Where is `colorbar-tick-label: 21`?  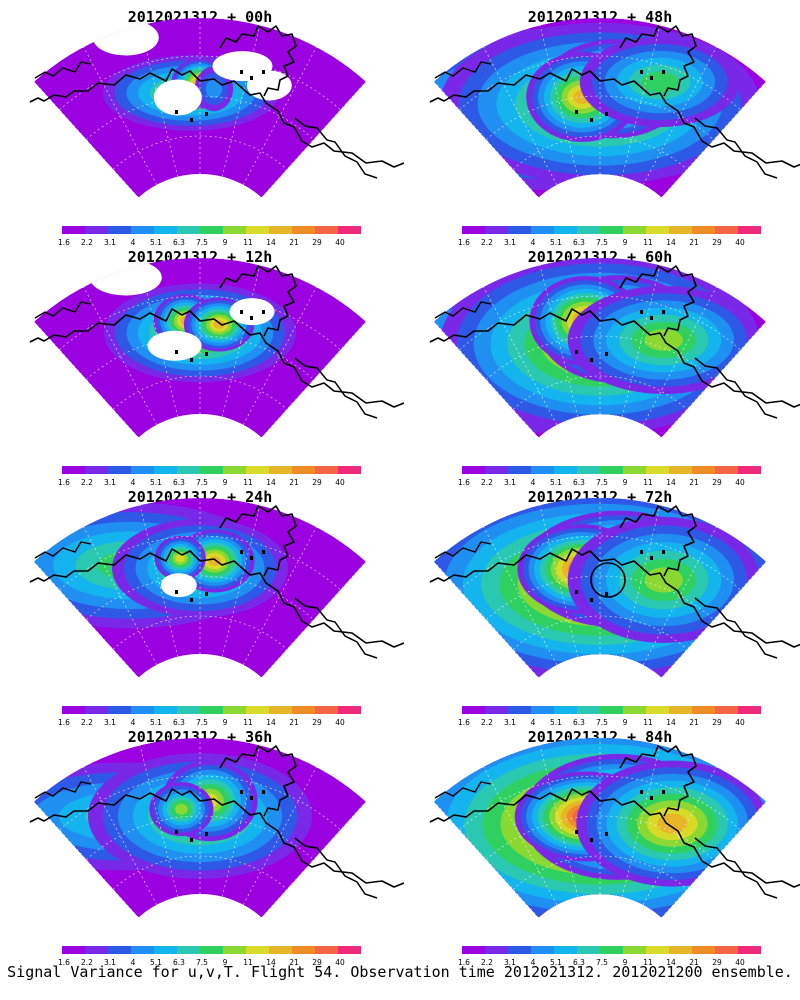
colorbar-tick-label: 21 is located at coordinates (694, 722).